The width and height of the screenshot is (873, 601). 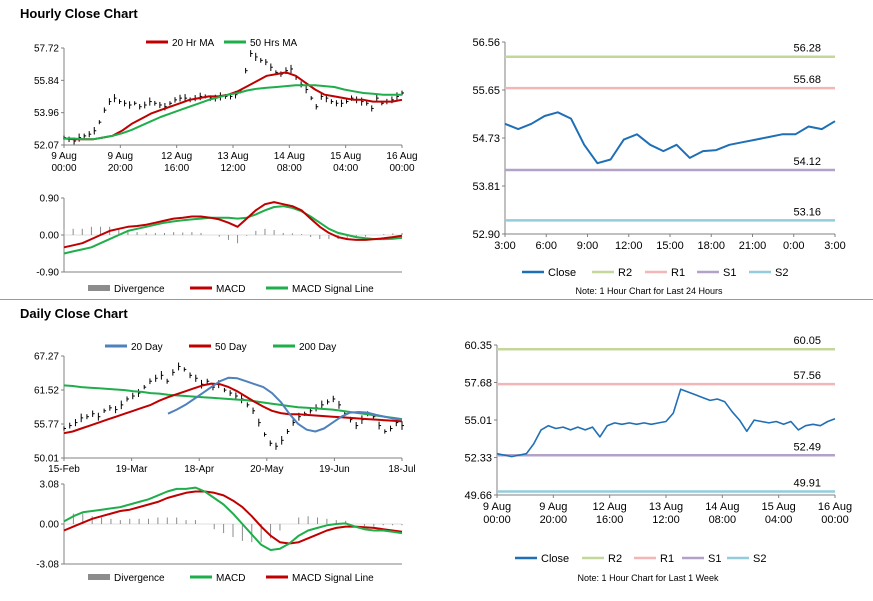 What do you see at coordinates (50, 525) in the screenshot?
I see `daily-macd-ytick-label: 0.00` at bounding box center [50, 525].